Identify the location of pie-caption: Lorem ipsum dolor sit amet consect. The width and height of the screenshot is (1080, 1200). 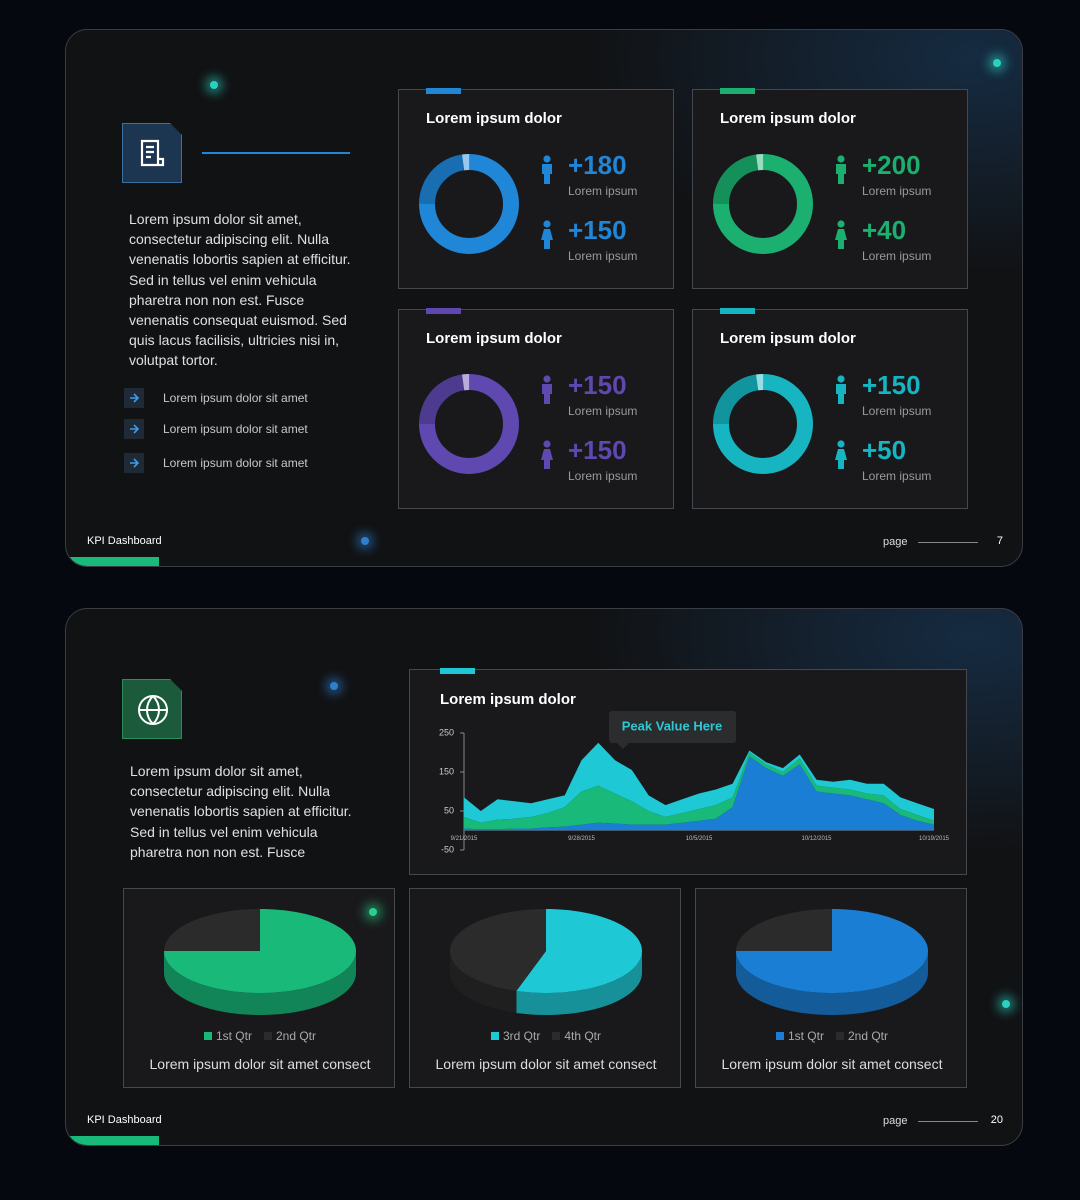
(832, 1064).